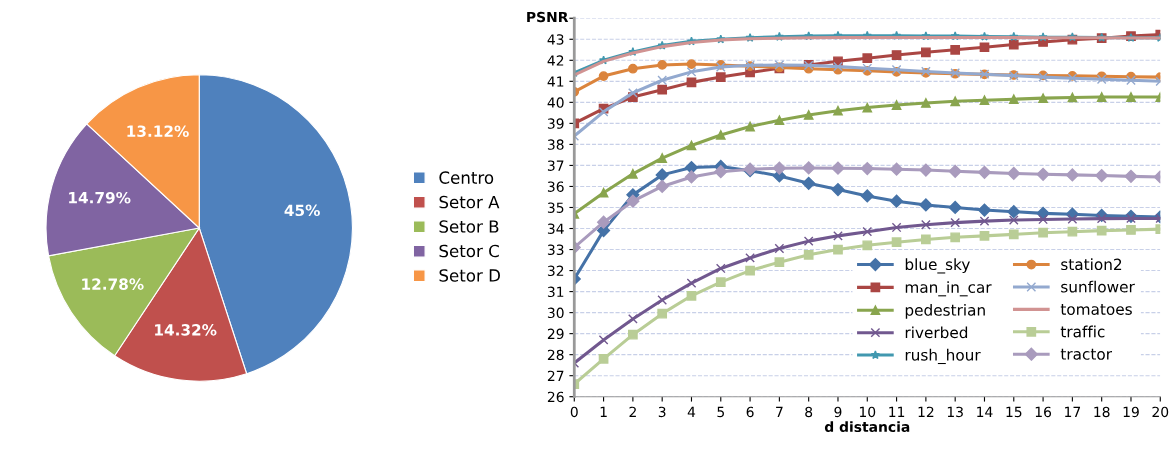 This screenshot has height=456, width=1172. I want to click on x-tick-label: 4, so click(691, 411).